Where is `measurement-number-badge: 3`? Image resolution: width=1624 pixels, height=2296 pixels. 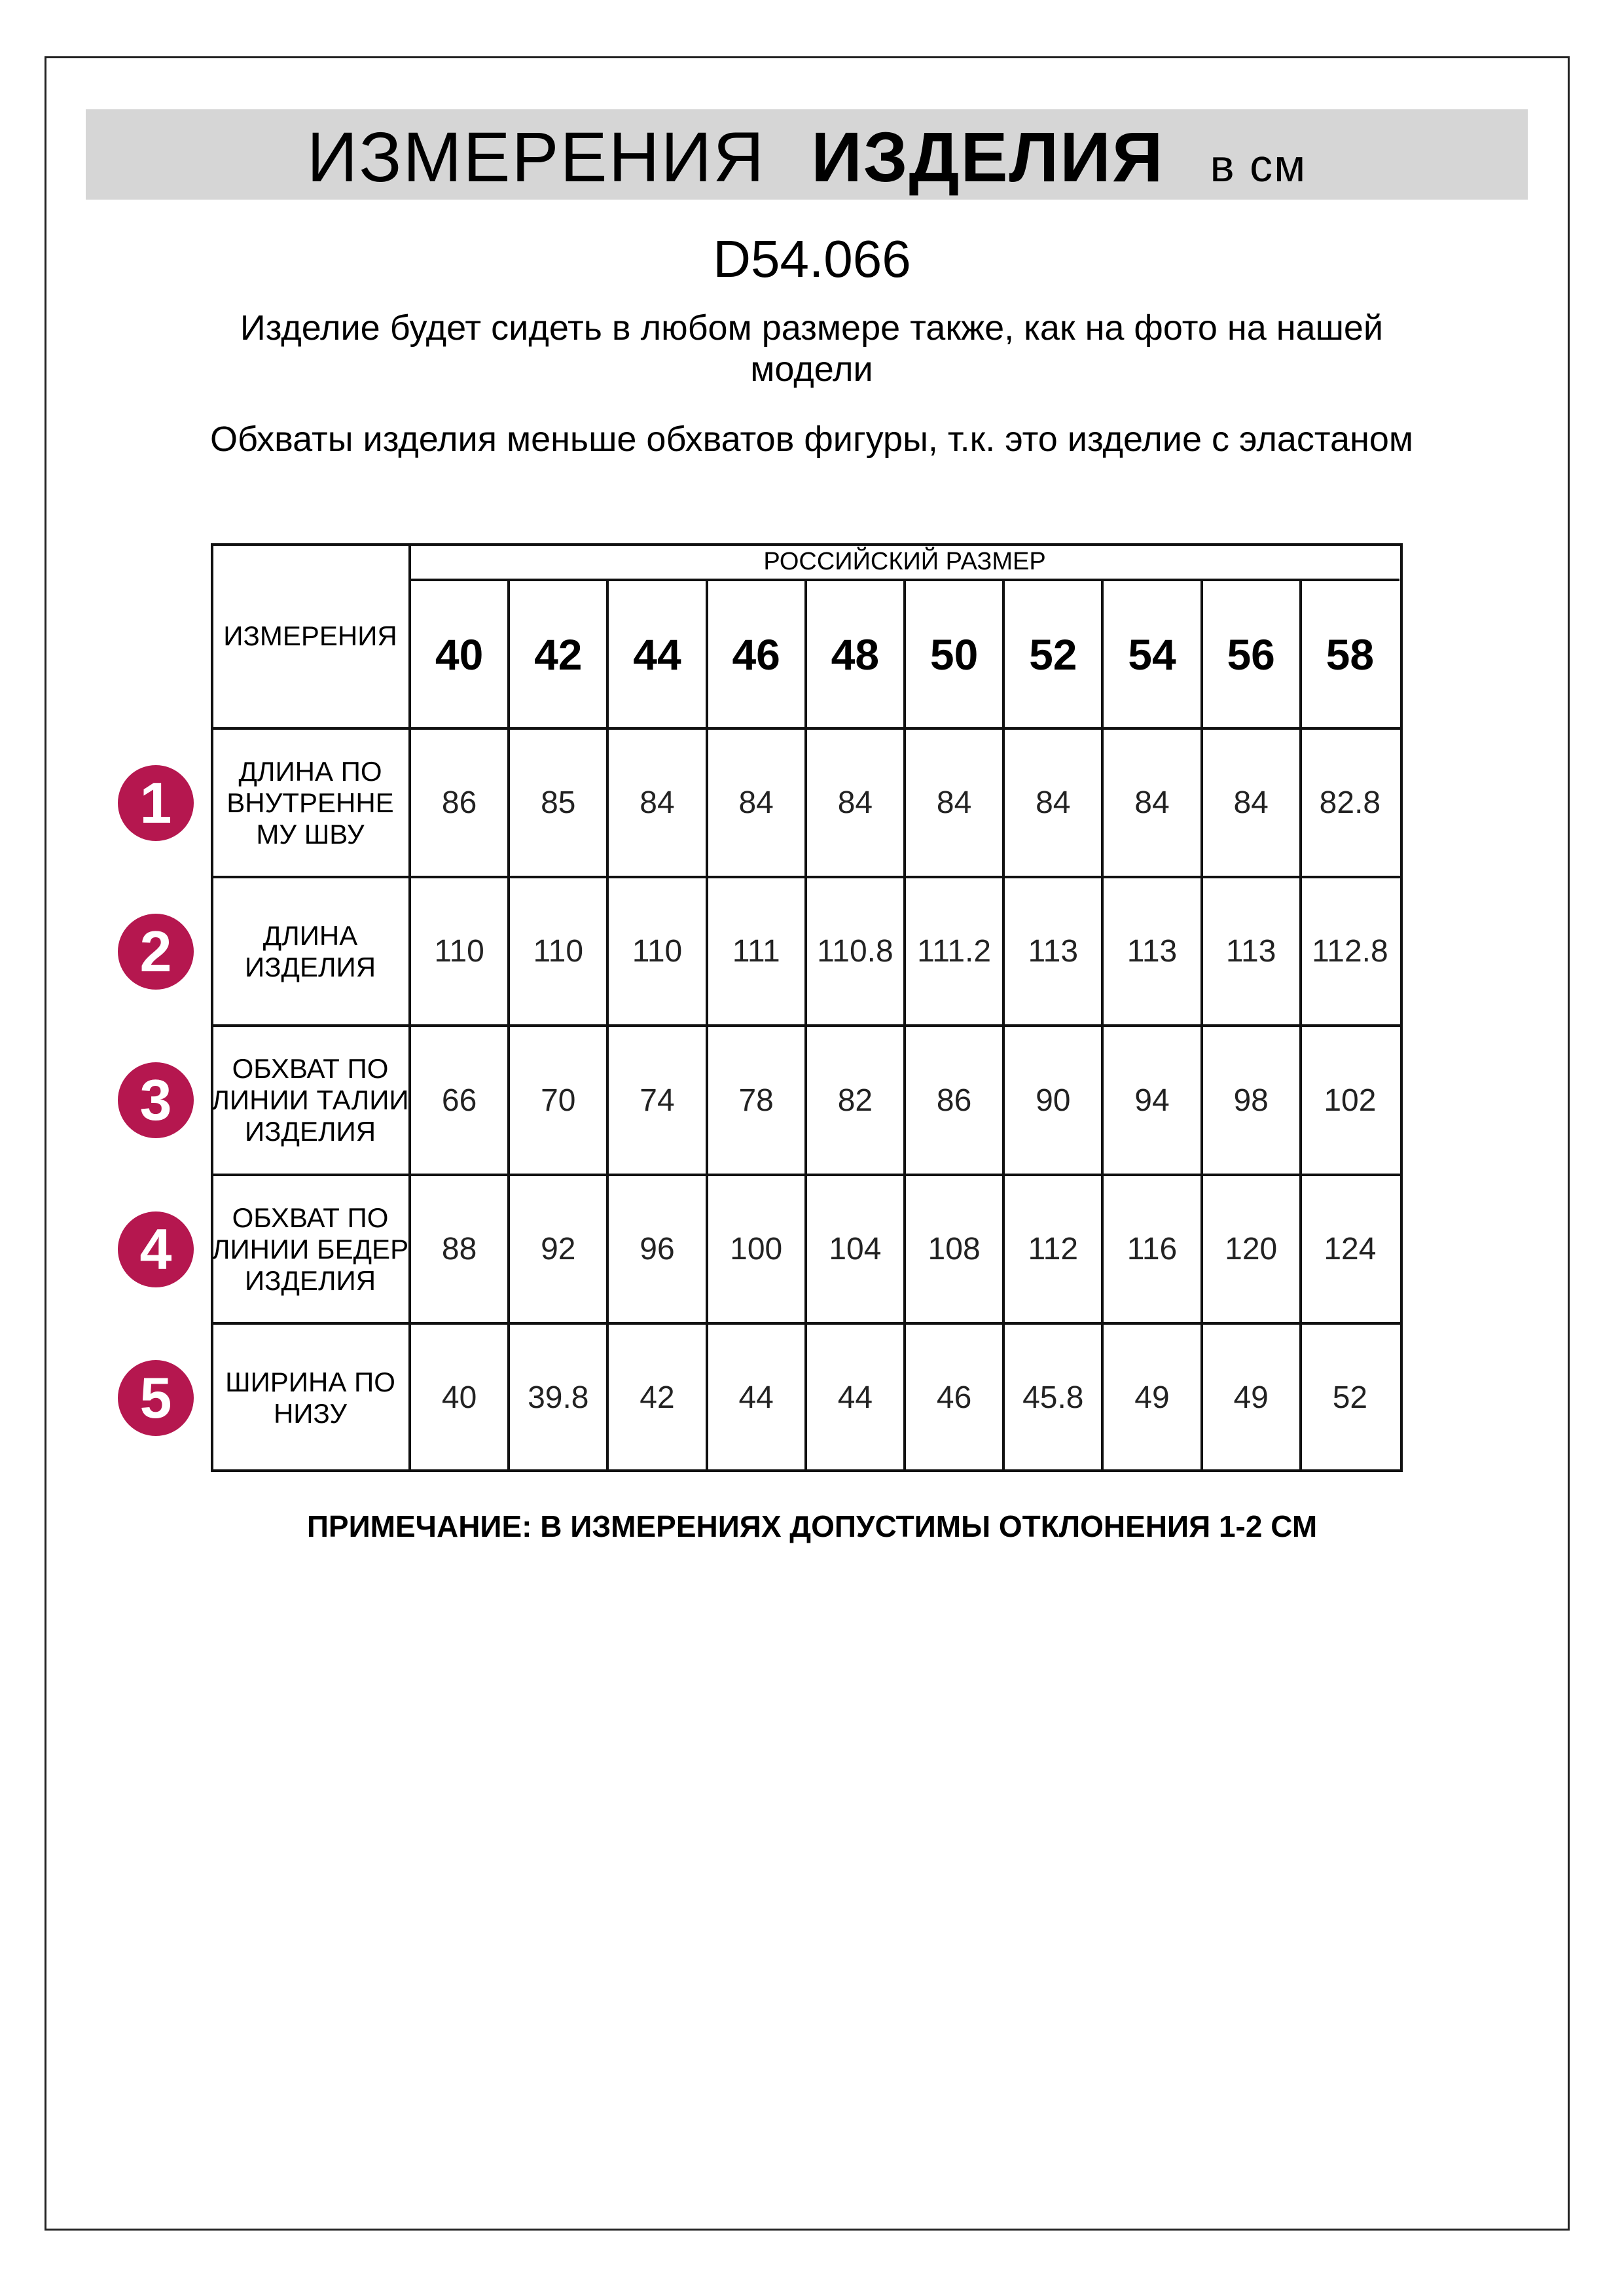 measurement-number-badge: 3 is located at coordinates (156, 1100).